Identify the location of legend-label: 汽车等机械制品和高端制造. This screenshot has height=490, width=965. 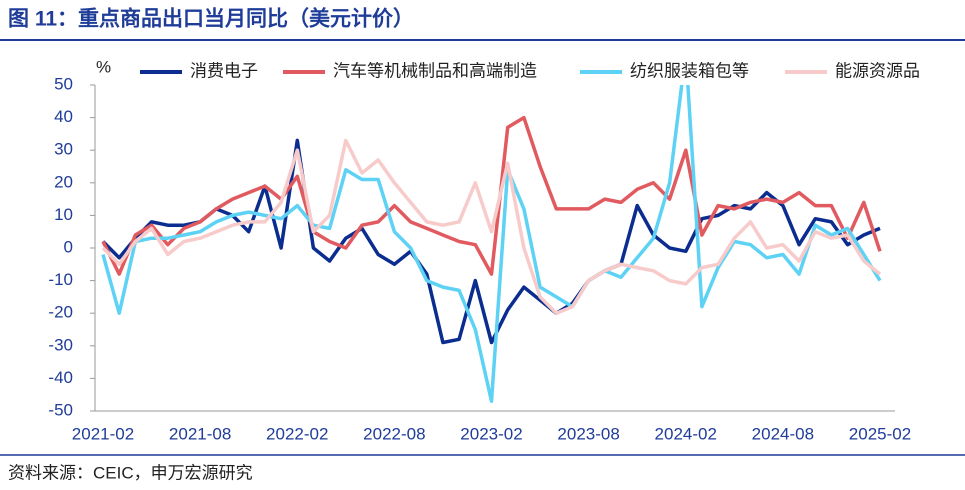
(435, 70).